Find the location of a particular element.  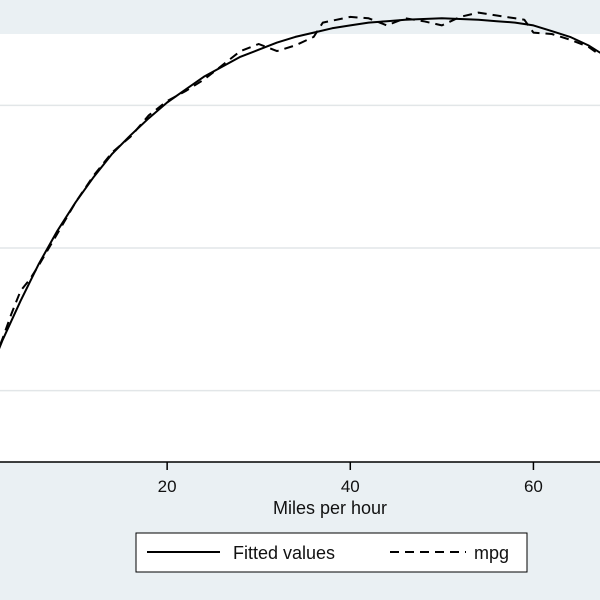

legend: Fitted values mpg is located at coordinates (331, 552).